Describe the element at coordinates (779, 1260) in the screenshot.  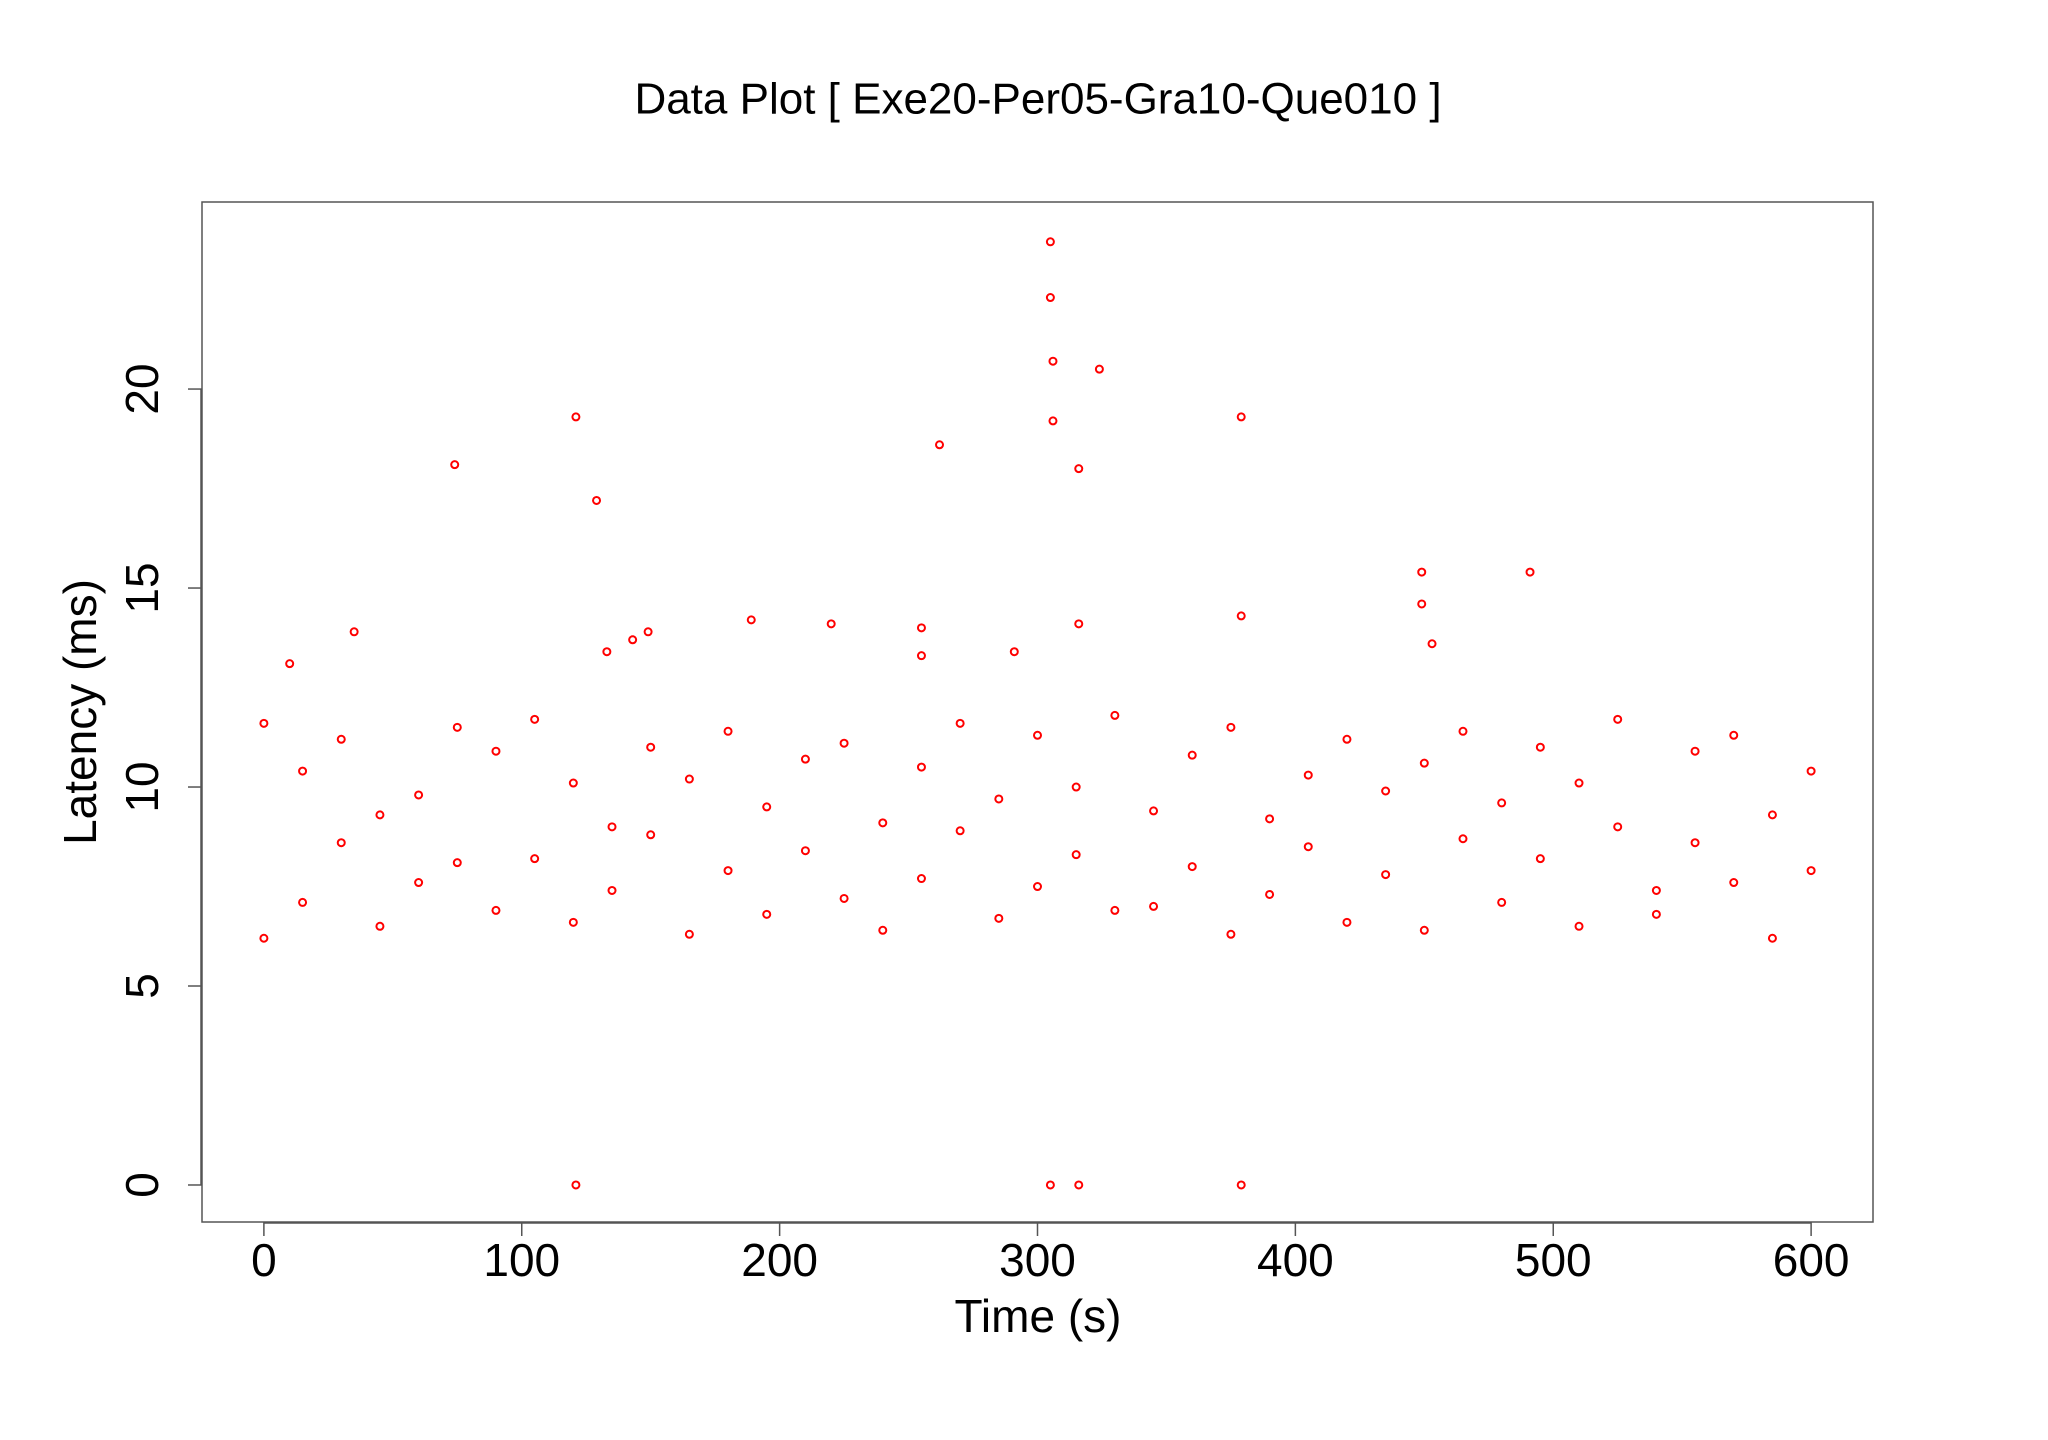
I see `x-tick-label: 200` at that location.